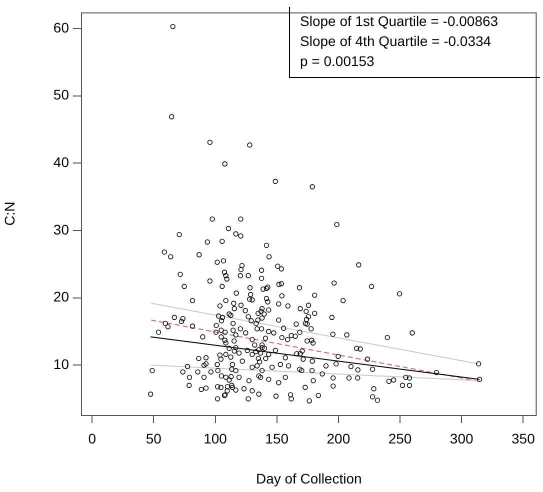 Image resolution: width=543 pixels, height=492 pixels. What do you see at coordinates (524, 438) in the screenshot?
I see `x-tick-label: 350` at bounding box center [524, 438].